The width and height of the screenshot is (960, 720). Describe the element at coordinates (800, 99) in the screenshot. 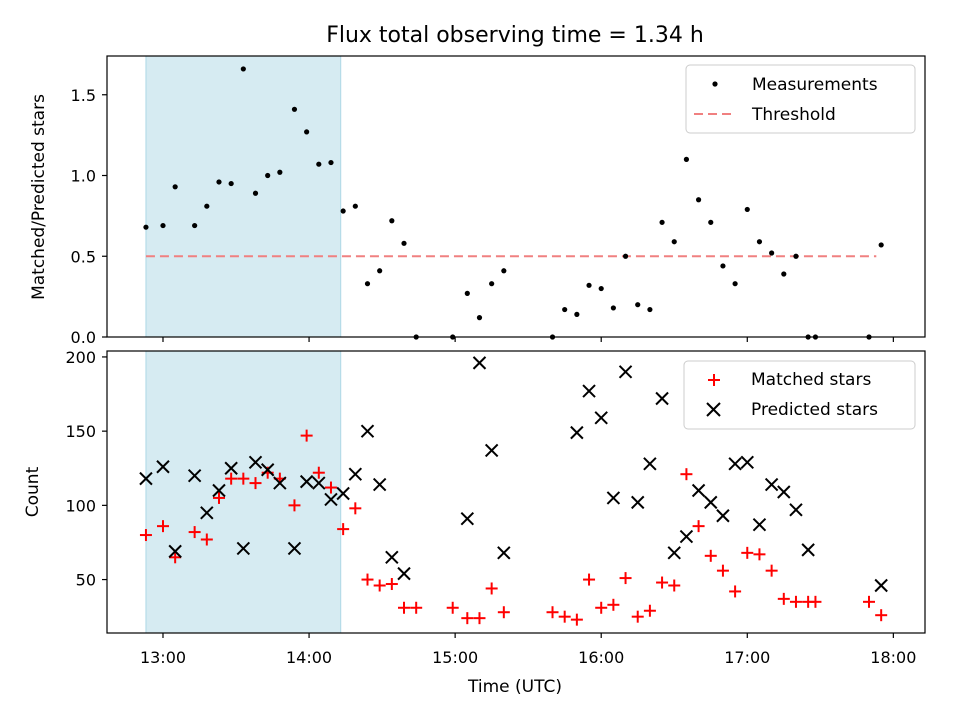

I see `top-legend-box` at that location.